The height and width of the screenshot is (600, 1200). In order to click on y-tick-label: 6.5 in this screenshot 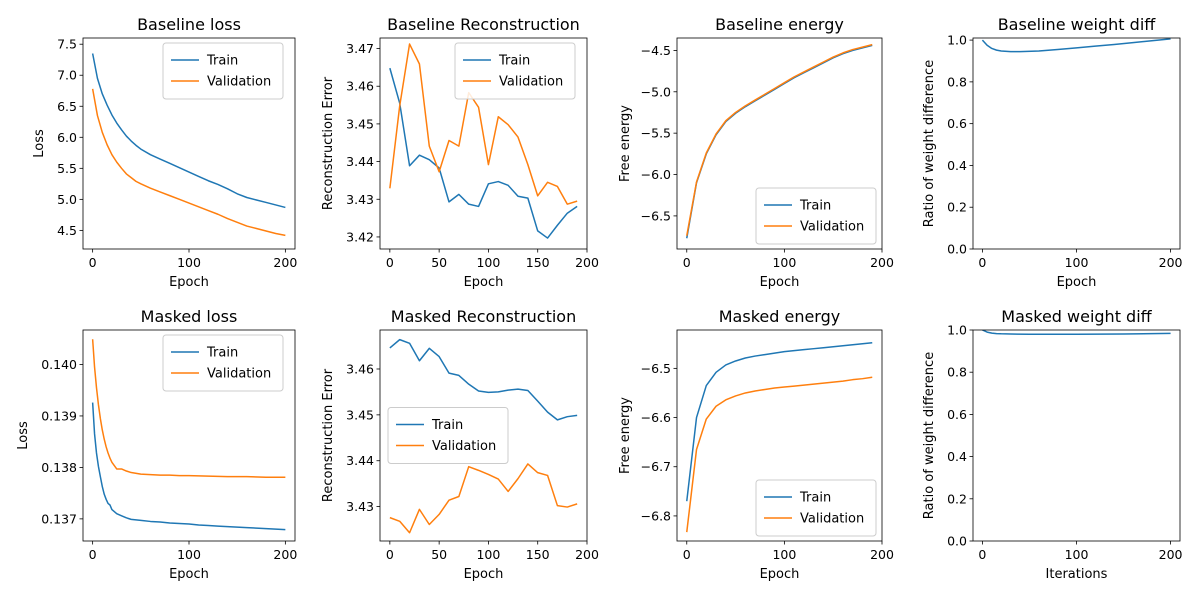, I will do `click(67, 106)`.